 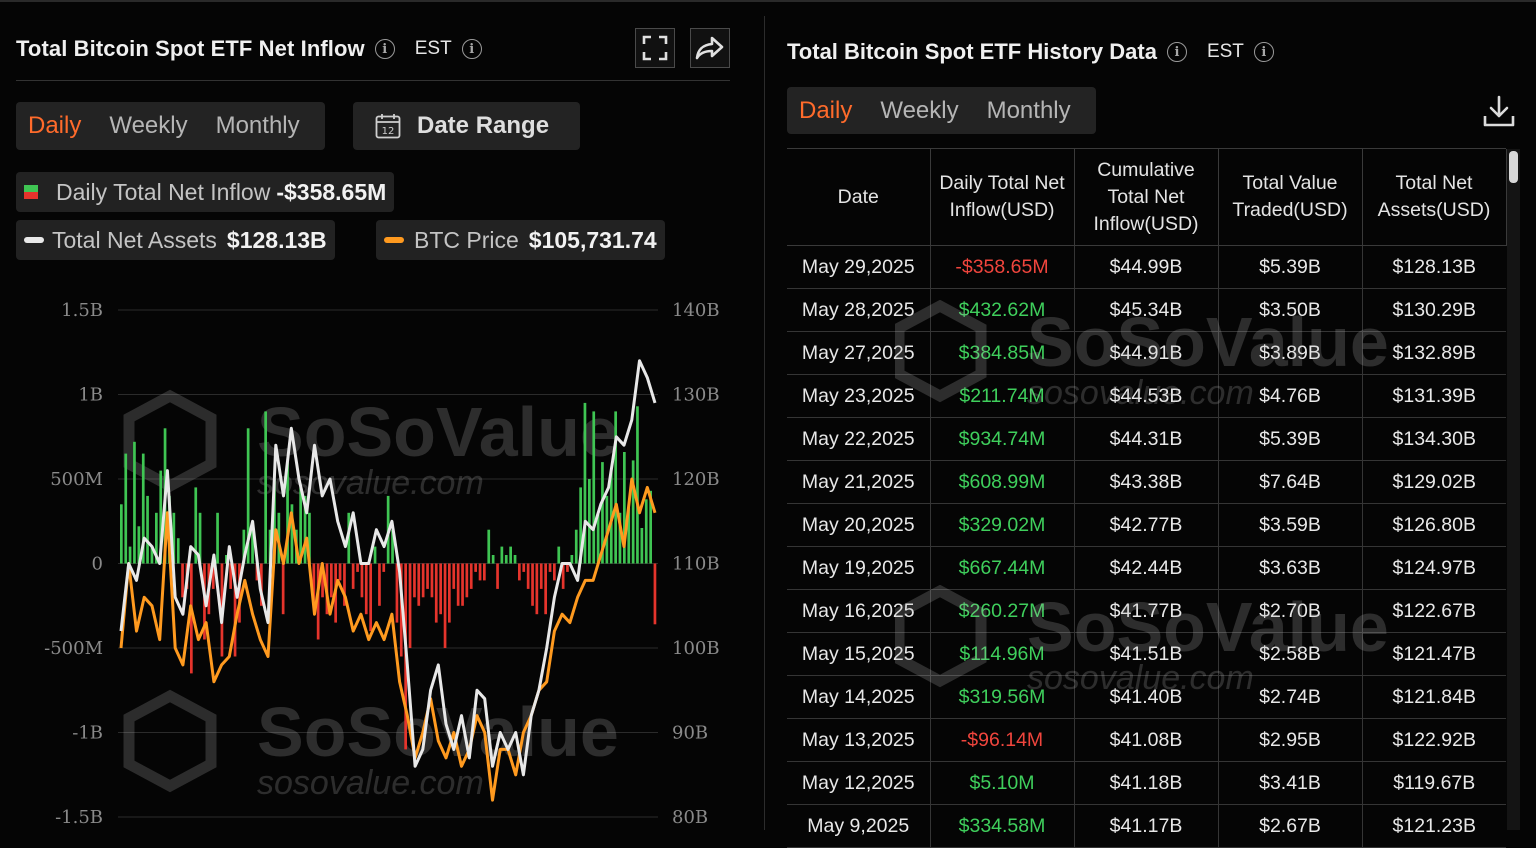 What do you see at coordinates (690, 817) in the screenshot?
I see `y-right-tick-label: 80B` at bounding box center [690, 817].